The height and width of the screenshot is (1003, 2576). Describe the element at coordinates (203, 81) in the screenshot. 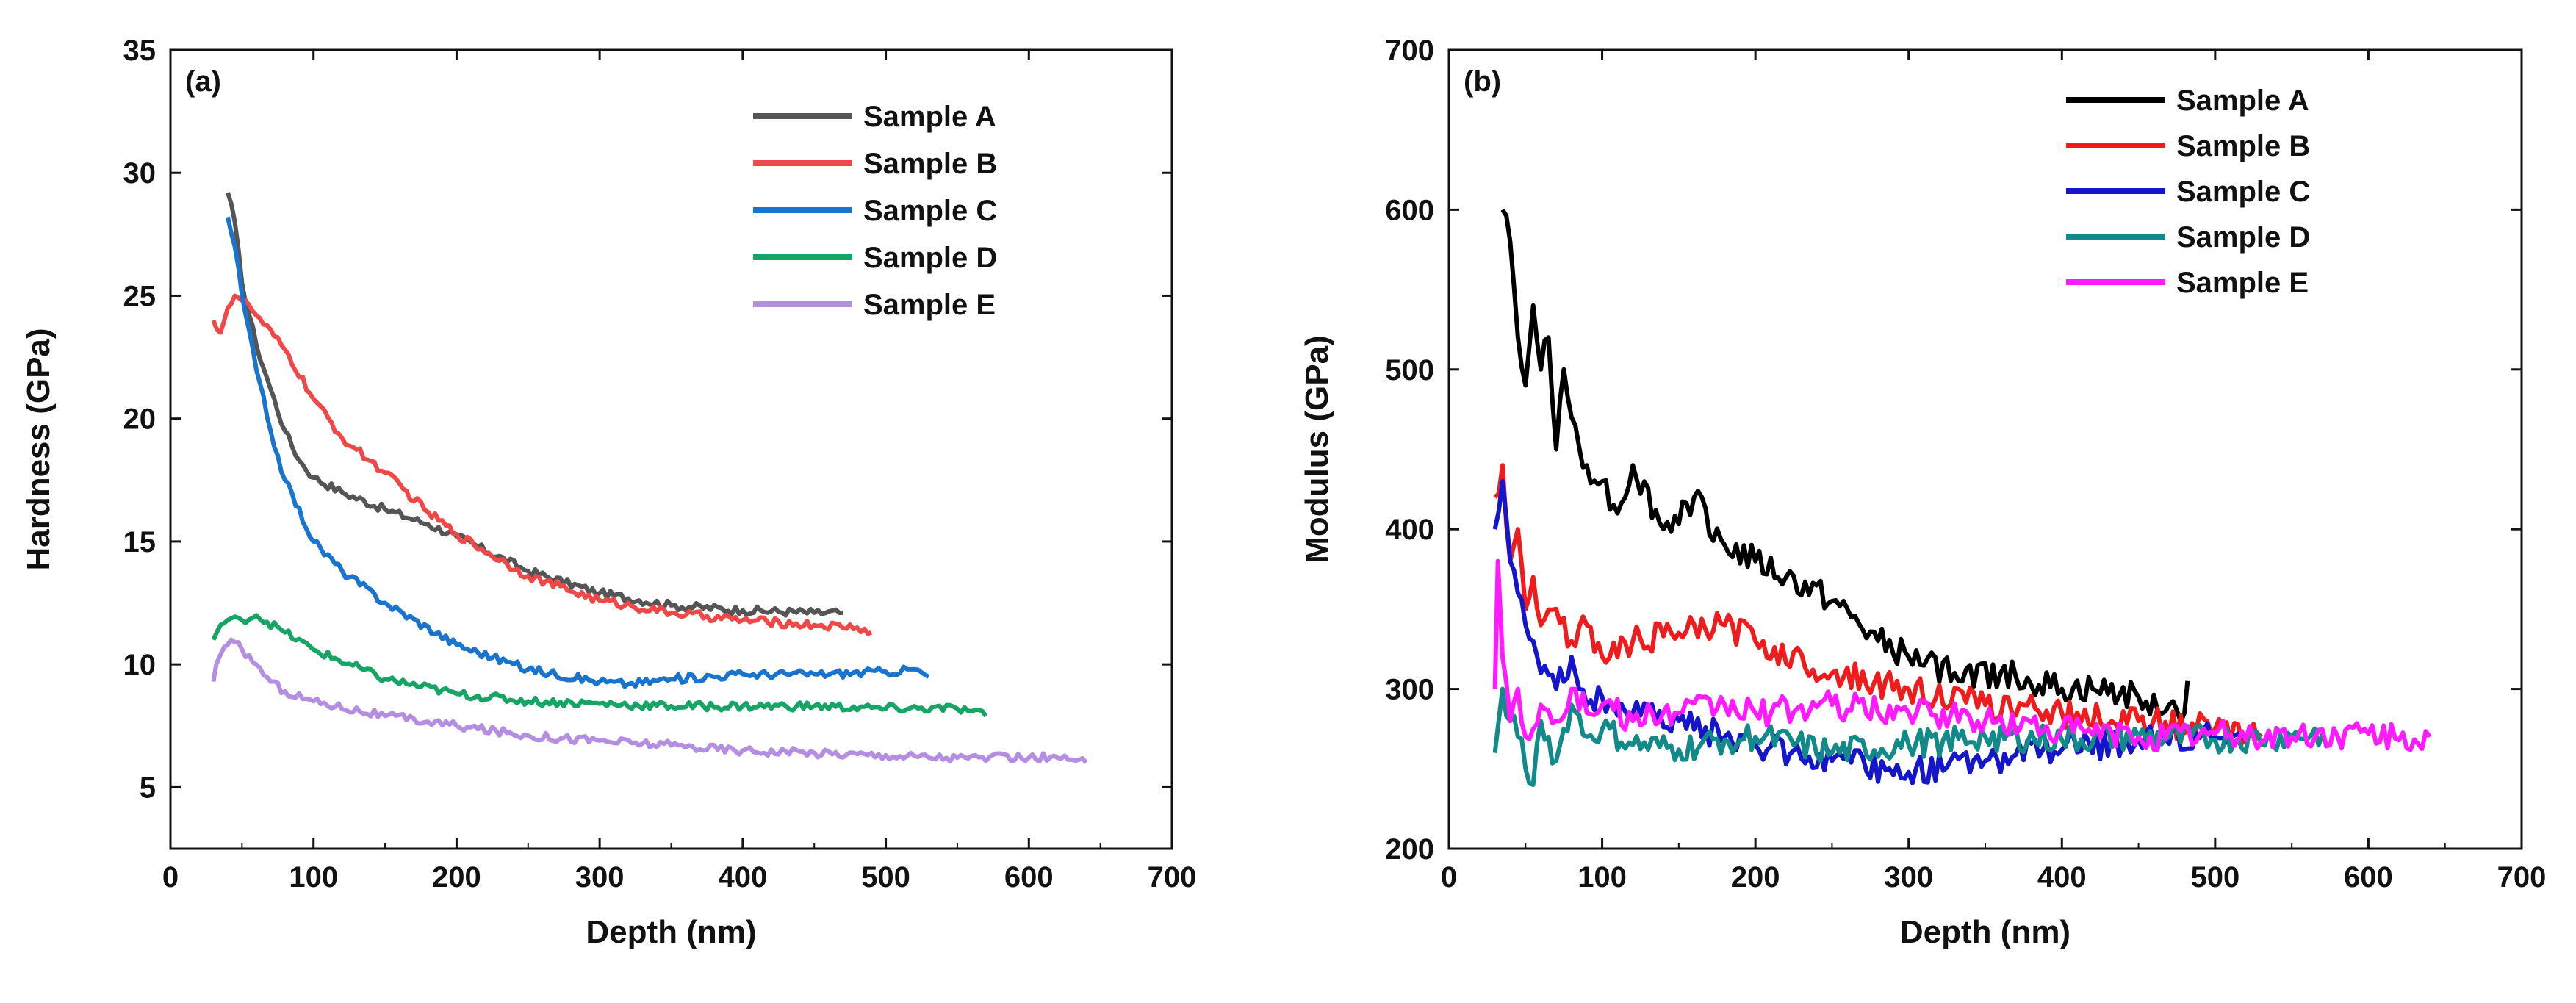

I see `panel-label: (a)` at that location.